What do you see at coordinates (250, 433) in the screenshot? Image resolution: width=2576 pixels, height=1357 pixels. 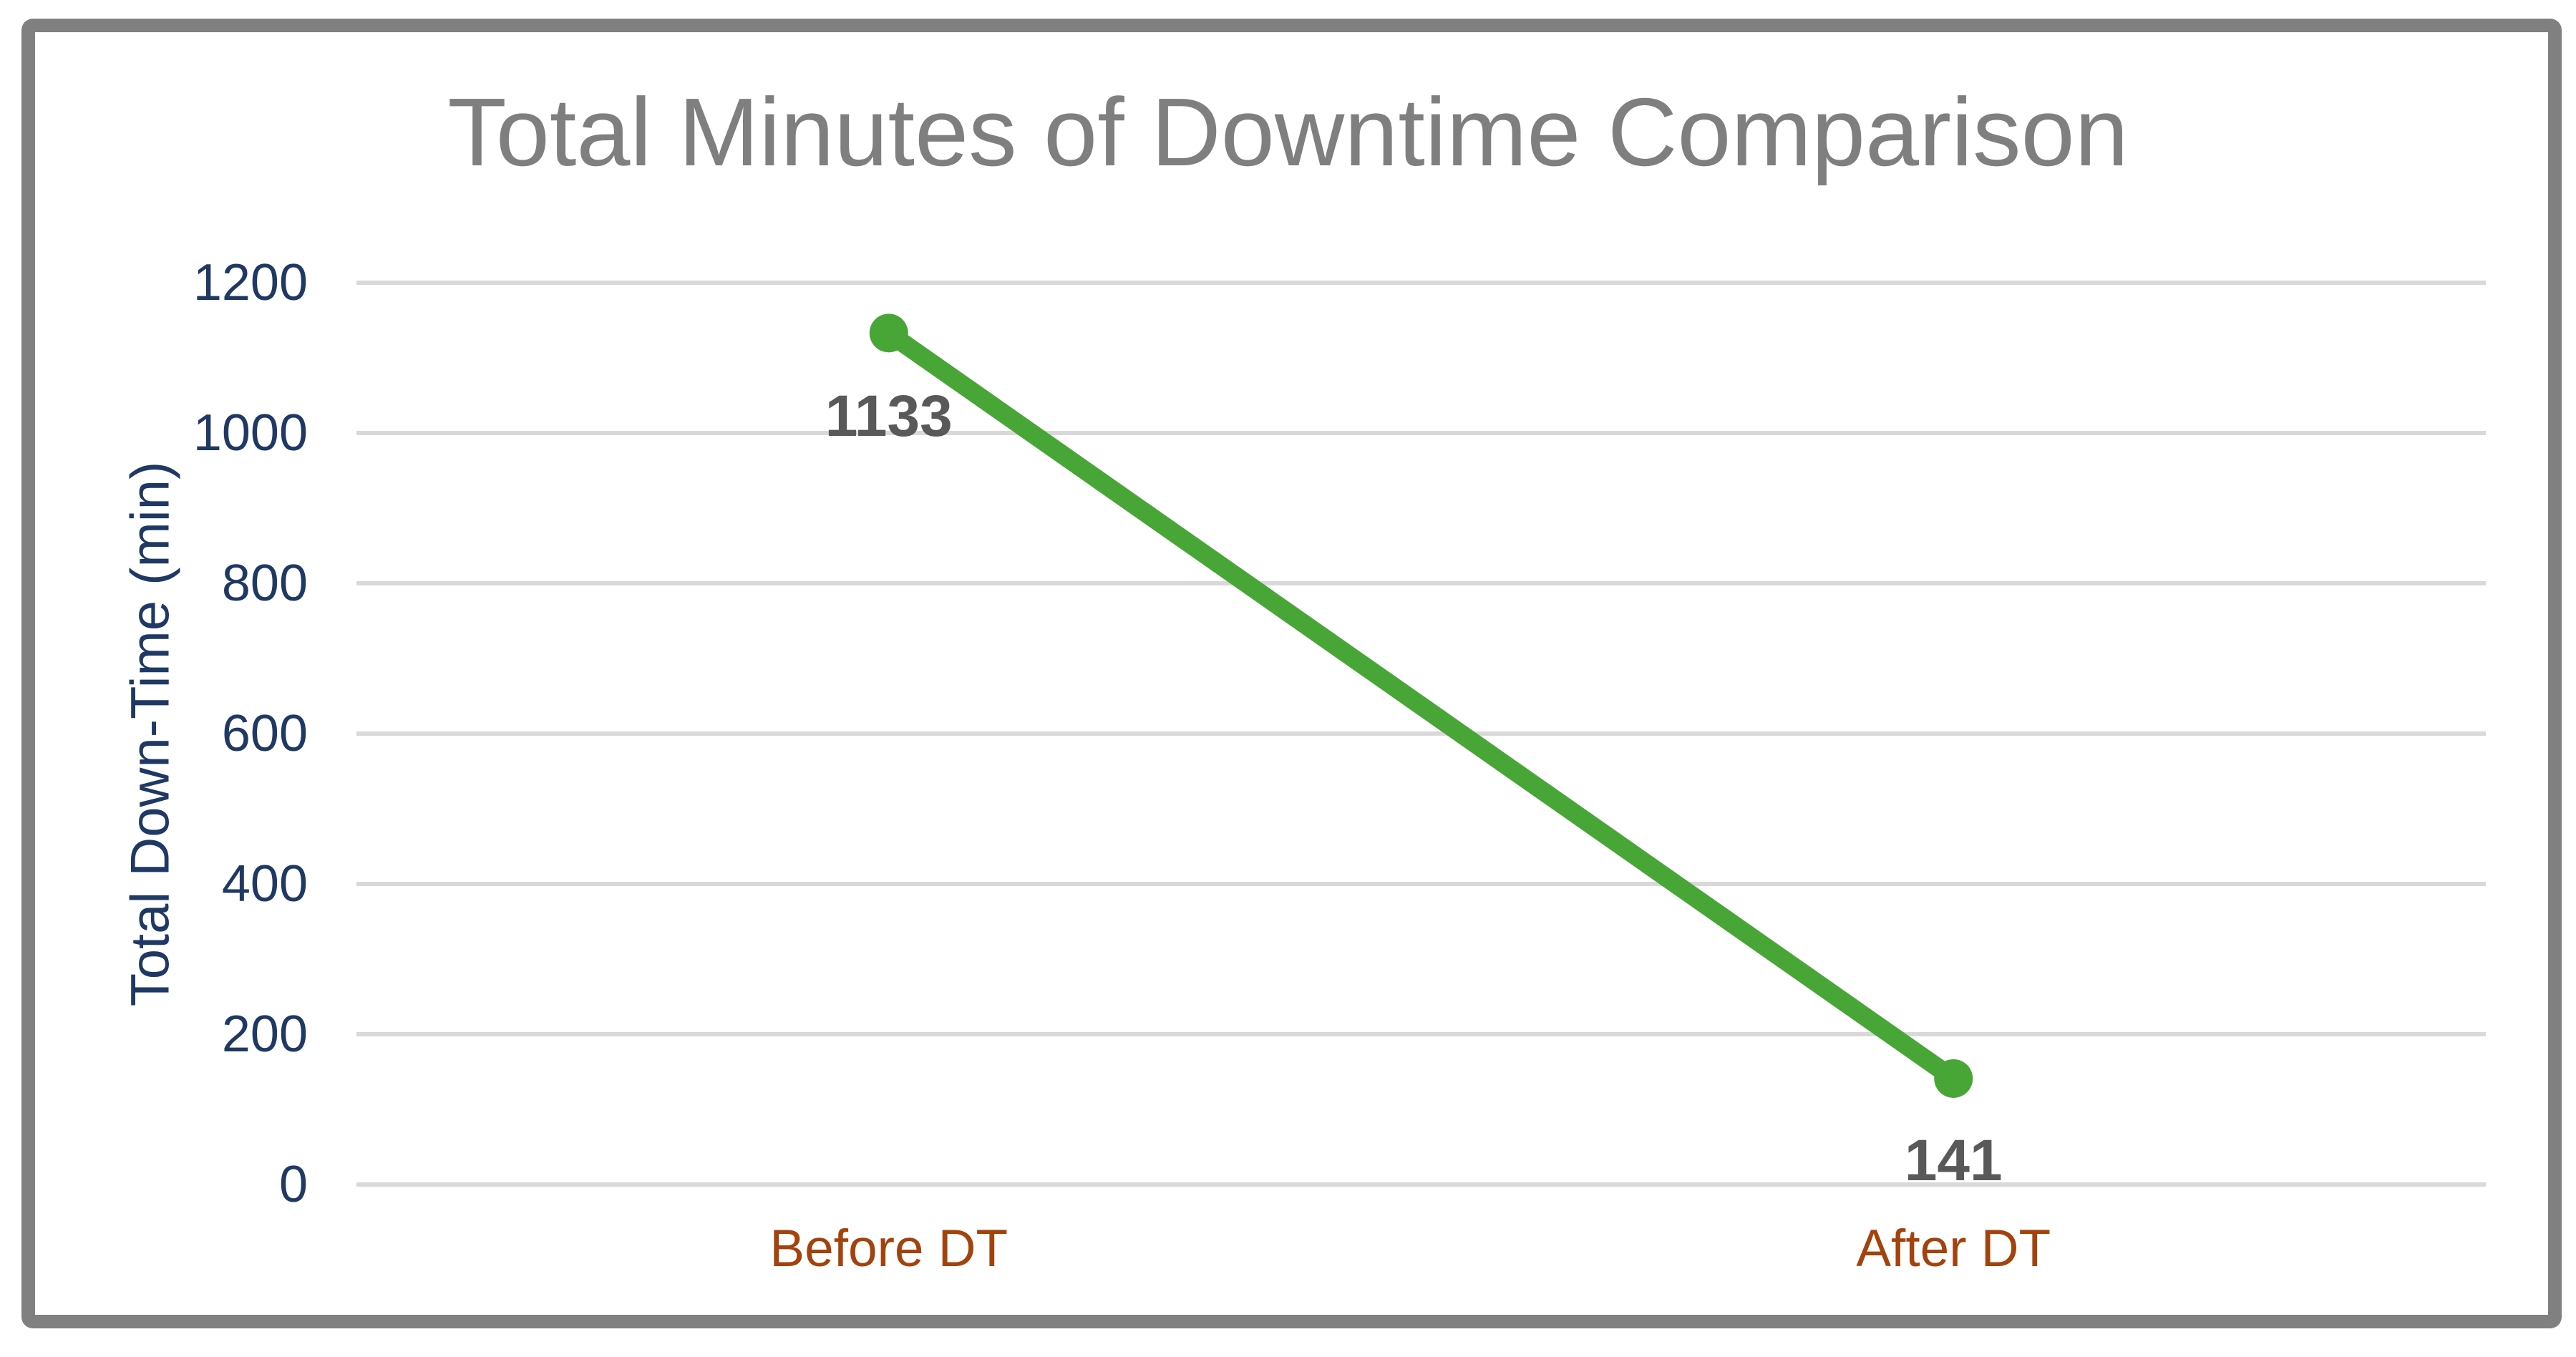 I see `y-tick-label-1000: 1000` at bounding box center [250, 433].